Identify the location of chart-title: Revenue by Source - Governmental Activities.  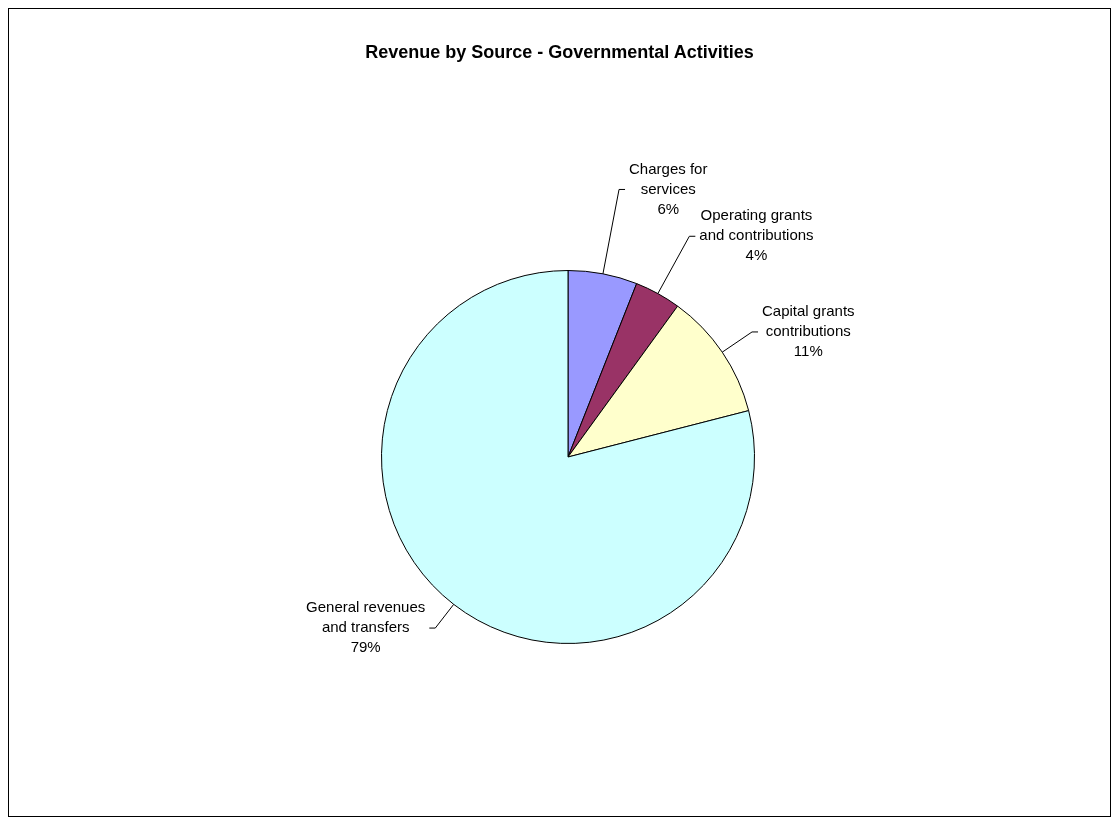
(559, 51).